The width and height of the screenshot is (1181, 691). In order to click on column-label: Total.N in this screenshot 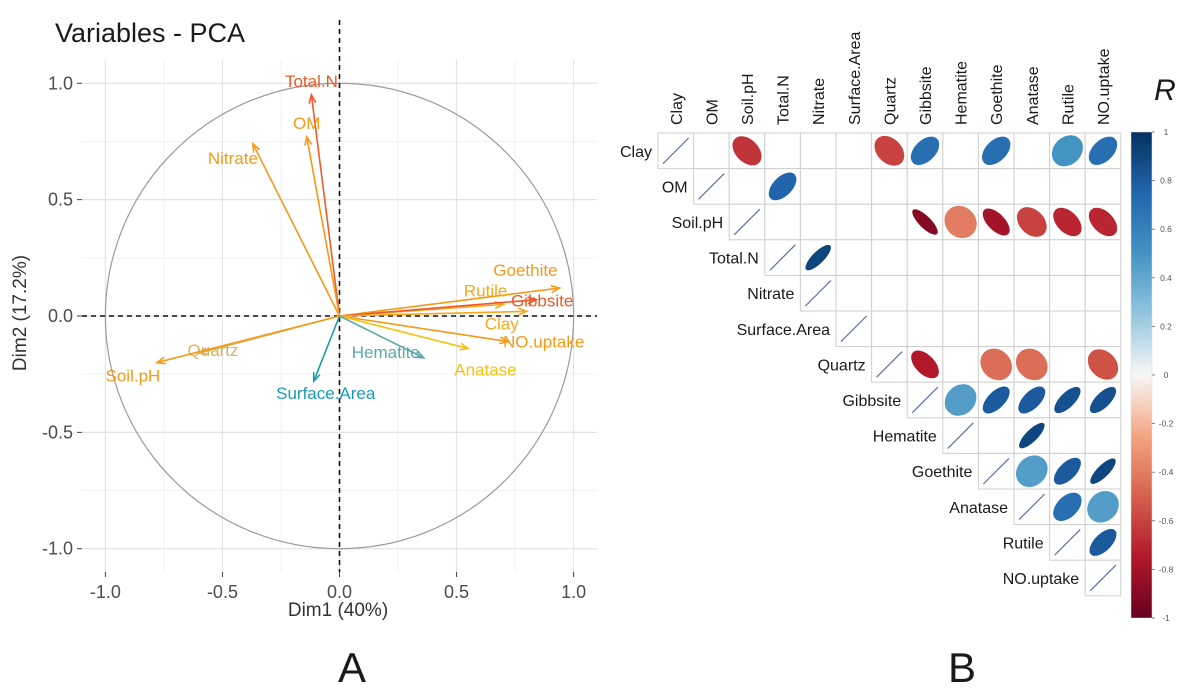, I will do `click(784, 100)`.